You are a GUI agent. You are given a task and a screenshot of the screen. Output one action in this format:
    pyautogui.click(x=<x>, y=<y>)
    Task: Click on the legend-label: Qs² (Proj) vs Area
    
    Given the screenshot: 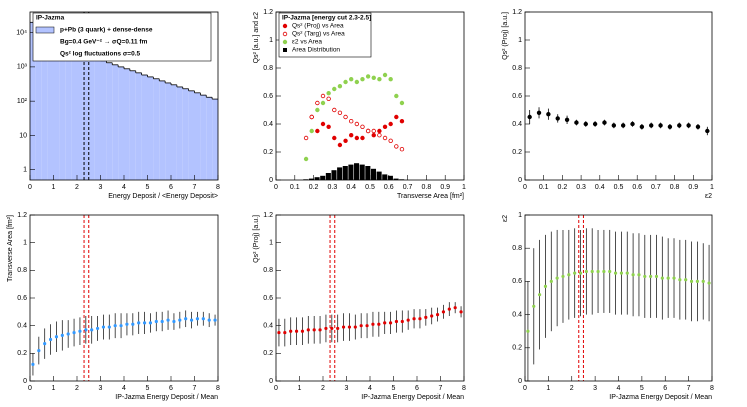 What is the action you would take?
    pyautogui.click(x=318, y=26)
    